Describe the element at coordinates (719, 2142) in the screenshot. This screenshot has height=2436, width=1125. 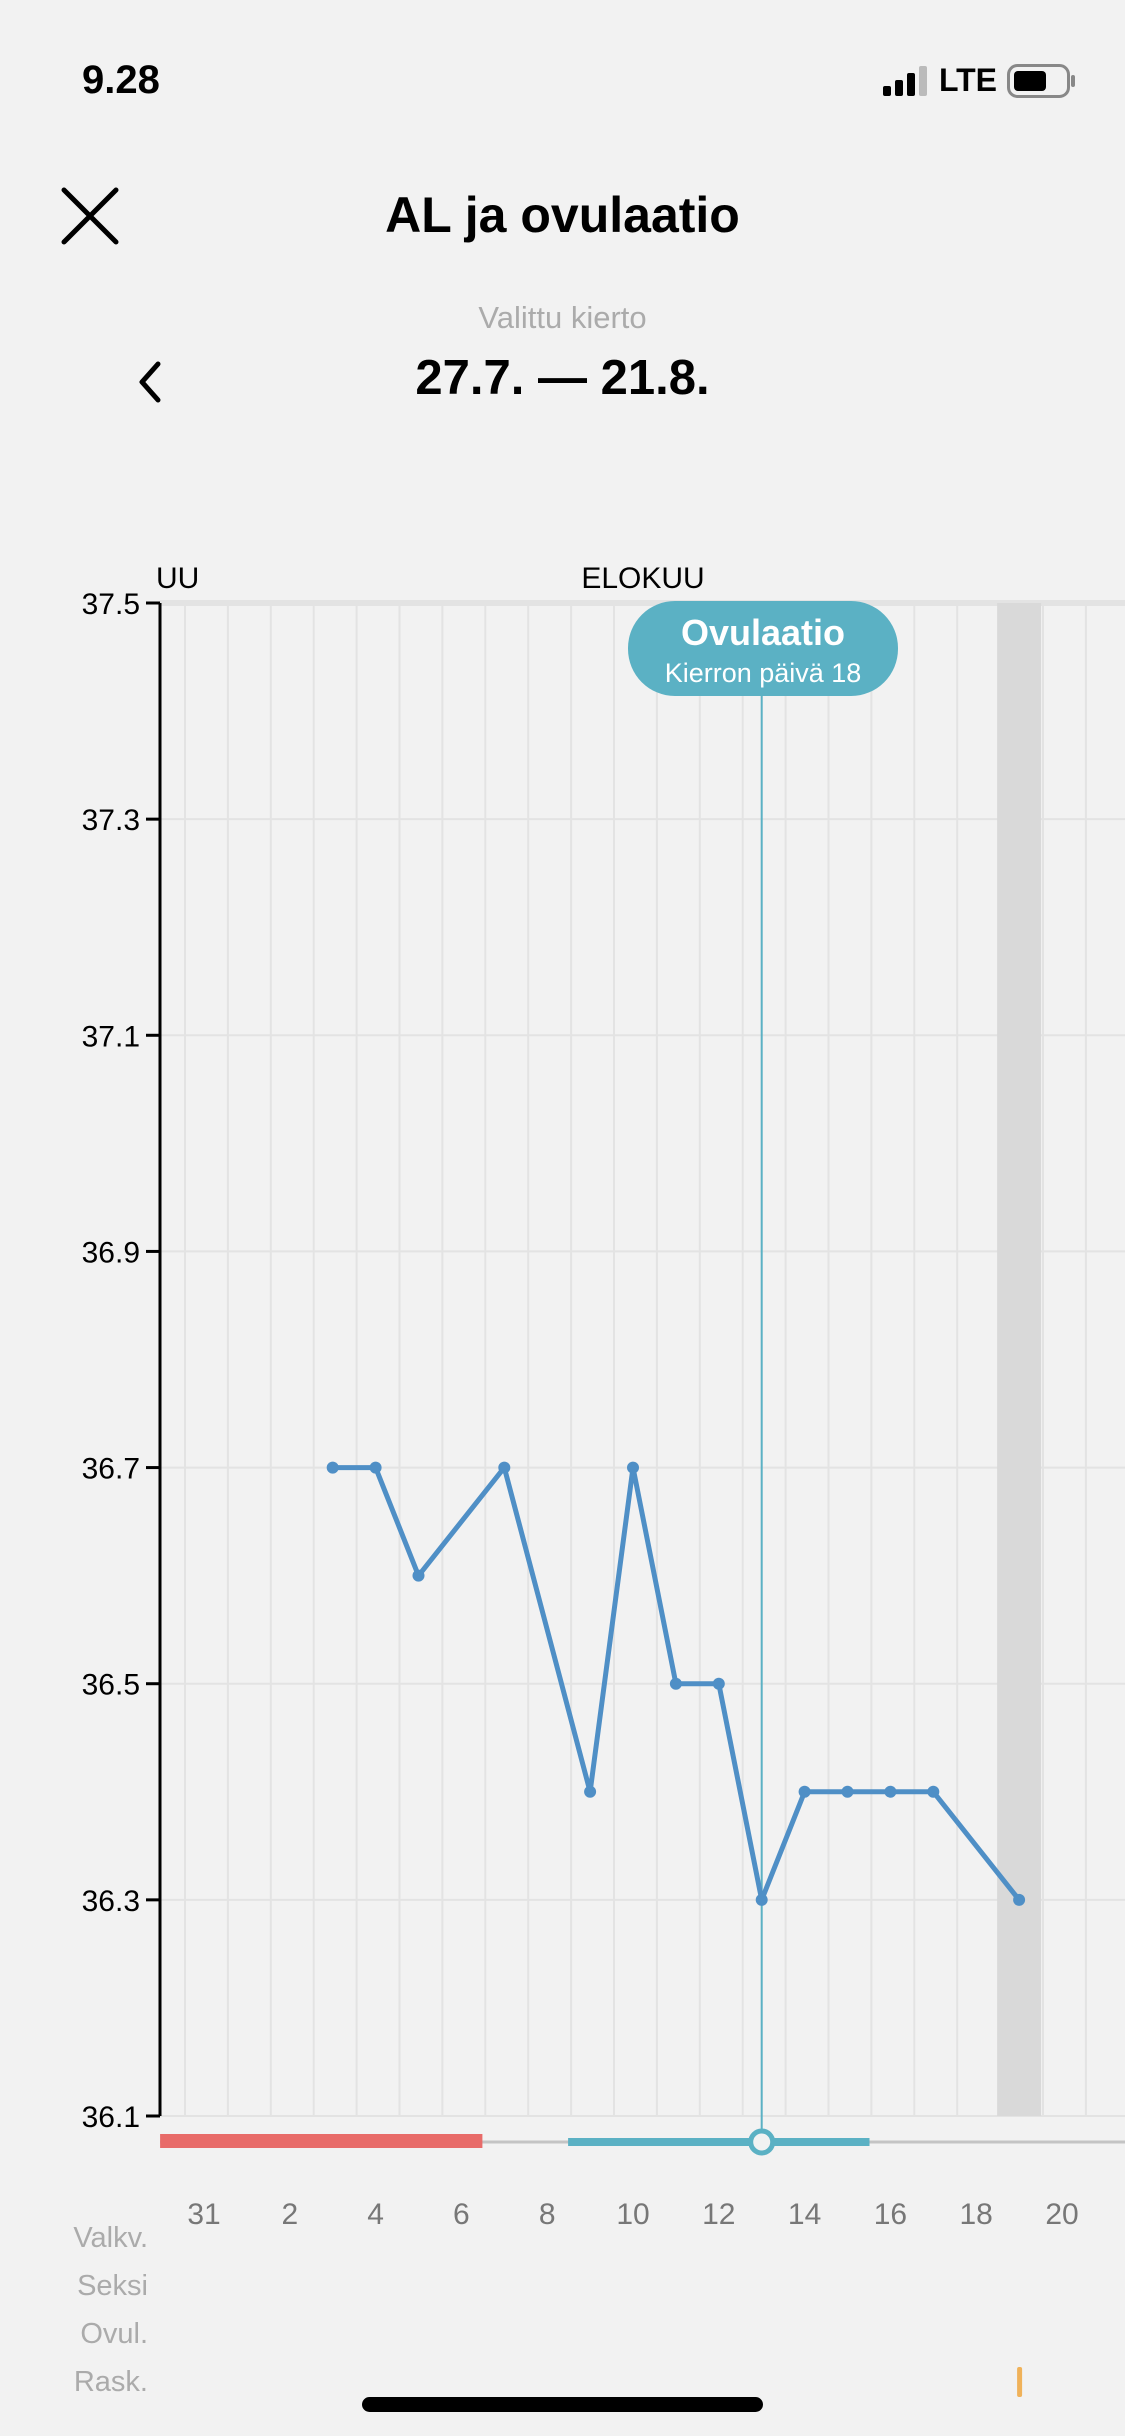
I see `fertile-window-bar` at that location.